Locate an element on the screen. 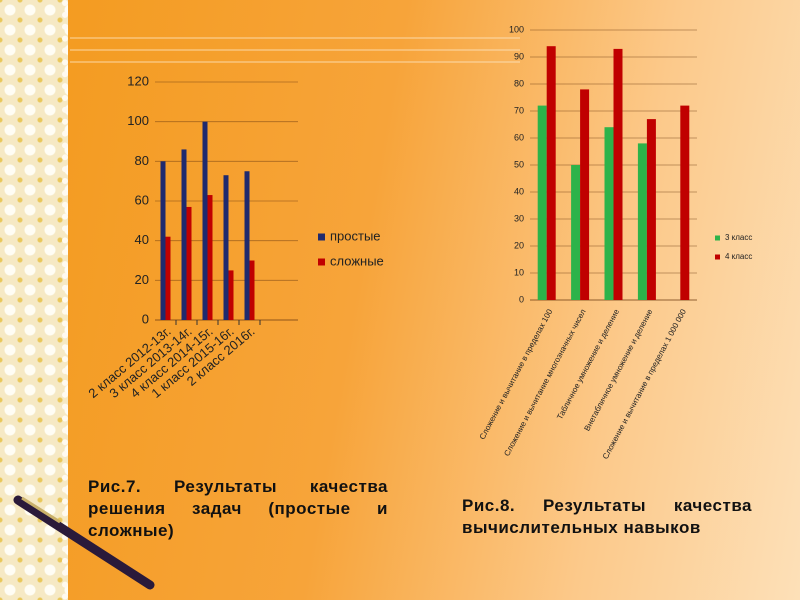 The width and height of the screenshot is (800, 600). y-tick-label: 70 is located at coordinates (519, 110).